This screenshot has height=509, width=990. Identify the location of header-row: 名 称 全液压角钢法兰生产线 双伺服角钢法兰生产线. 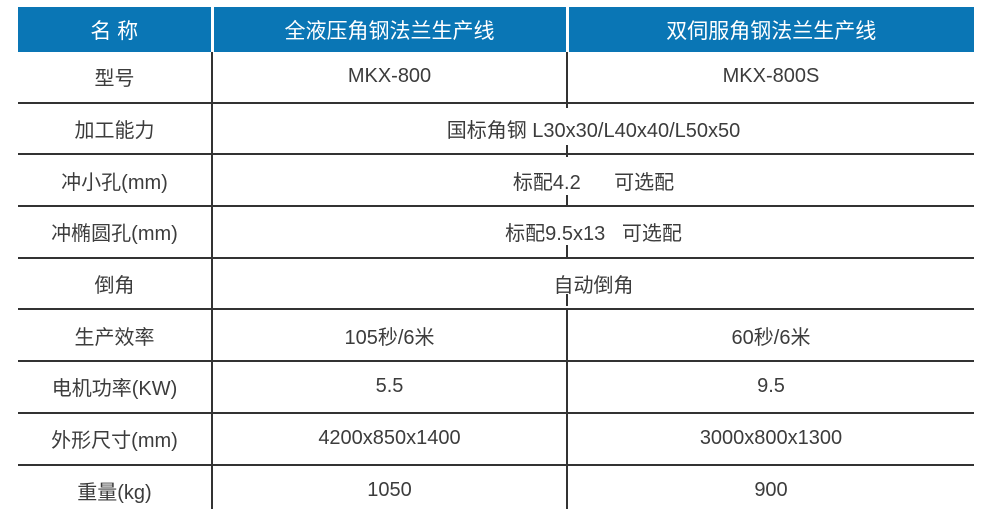
(496, 29).